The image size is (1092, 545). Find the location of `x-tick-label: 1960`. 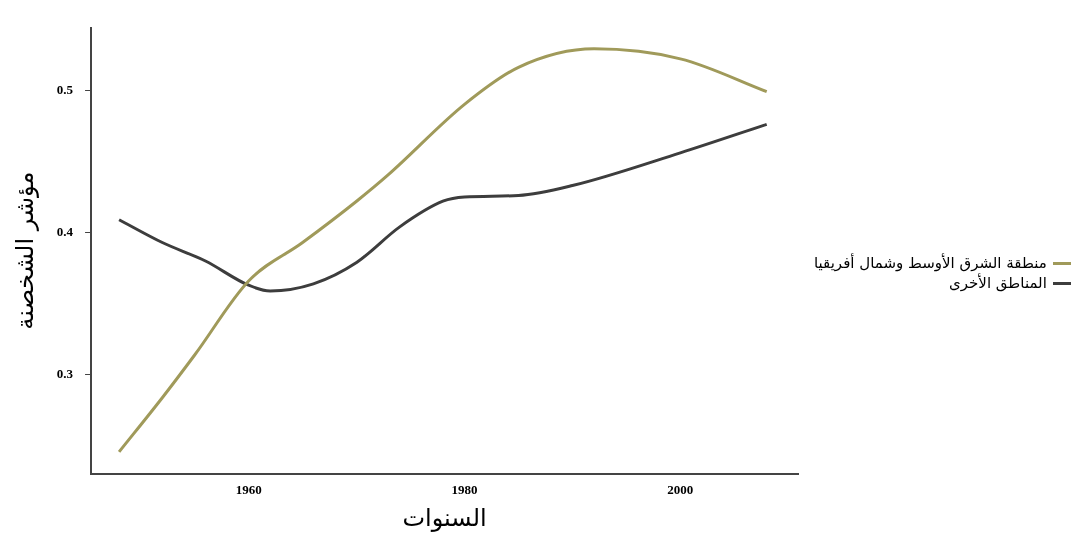

x-tick-label: 1960 is located at coordinates (248, 489).